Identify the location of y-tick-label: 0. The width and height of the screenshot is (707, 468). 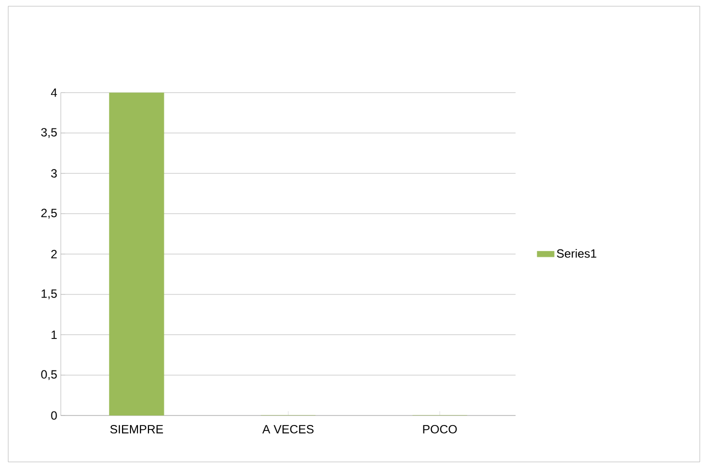
(54, 415).